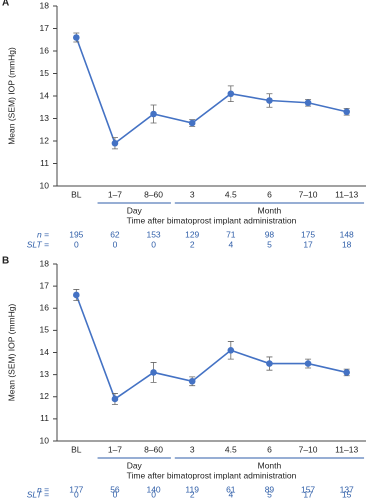 The image size is (371, 500). What do you see at coordinates (231, 234) in the screenshot?
I see `row-value: 71` at bounding box center [231, 234].